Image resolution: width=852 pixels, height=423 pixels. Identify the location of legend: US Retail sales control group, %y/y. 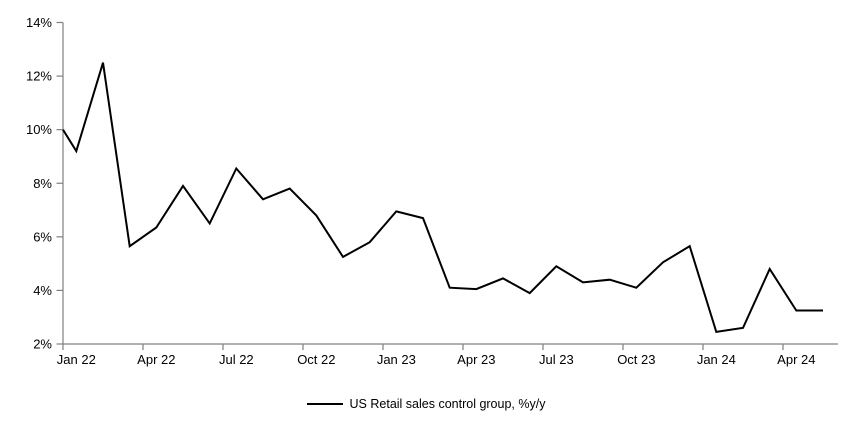
(426, 404).